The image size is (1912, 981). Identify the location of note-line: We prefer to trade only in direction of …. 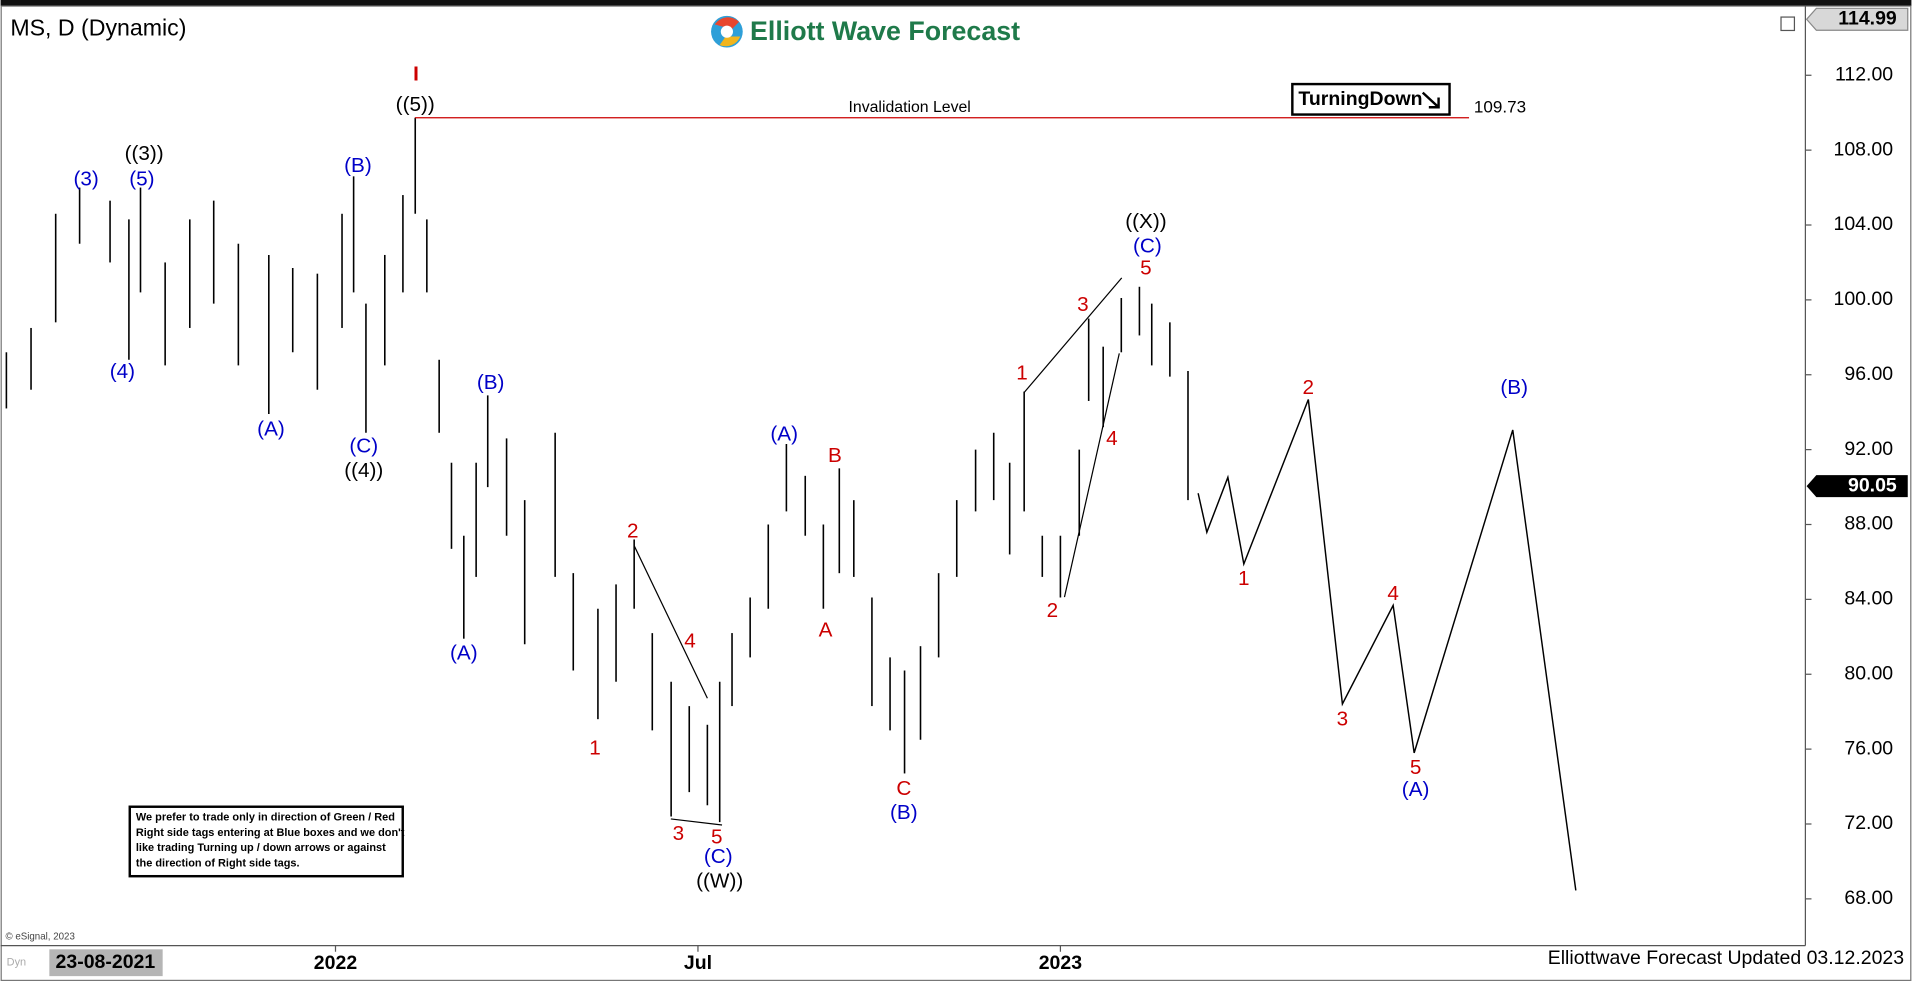
(265, 818).